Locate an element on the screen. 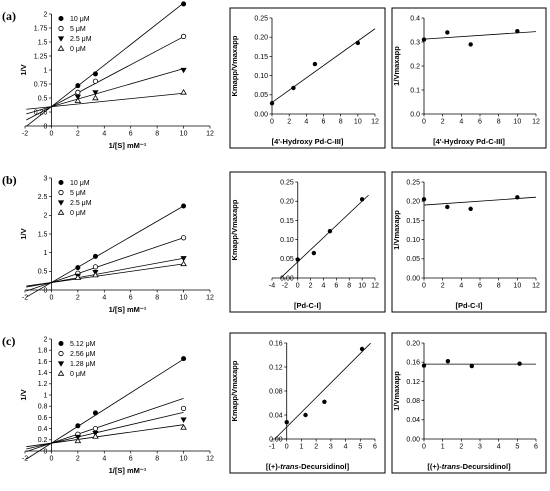  legend-label: 10 μM is located at coordinates (80, 183).